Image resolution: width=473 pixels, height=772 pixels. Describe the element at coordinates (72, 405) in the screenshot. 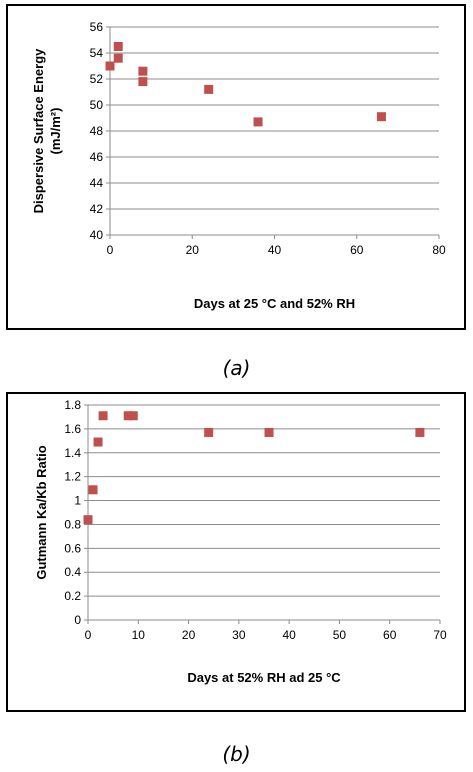

I see `y-tick-label: 1.8` at that location.